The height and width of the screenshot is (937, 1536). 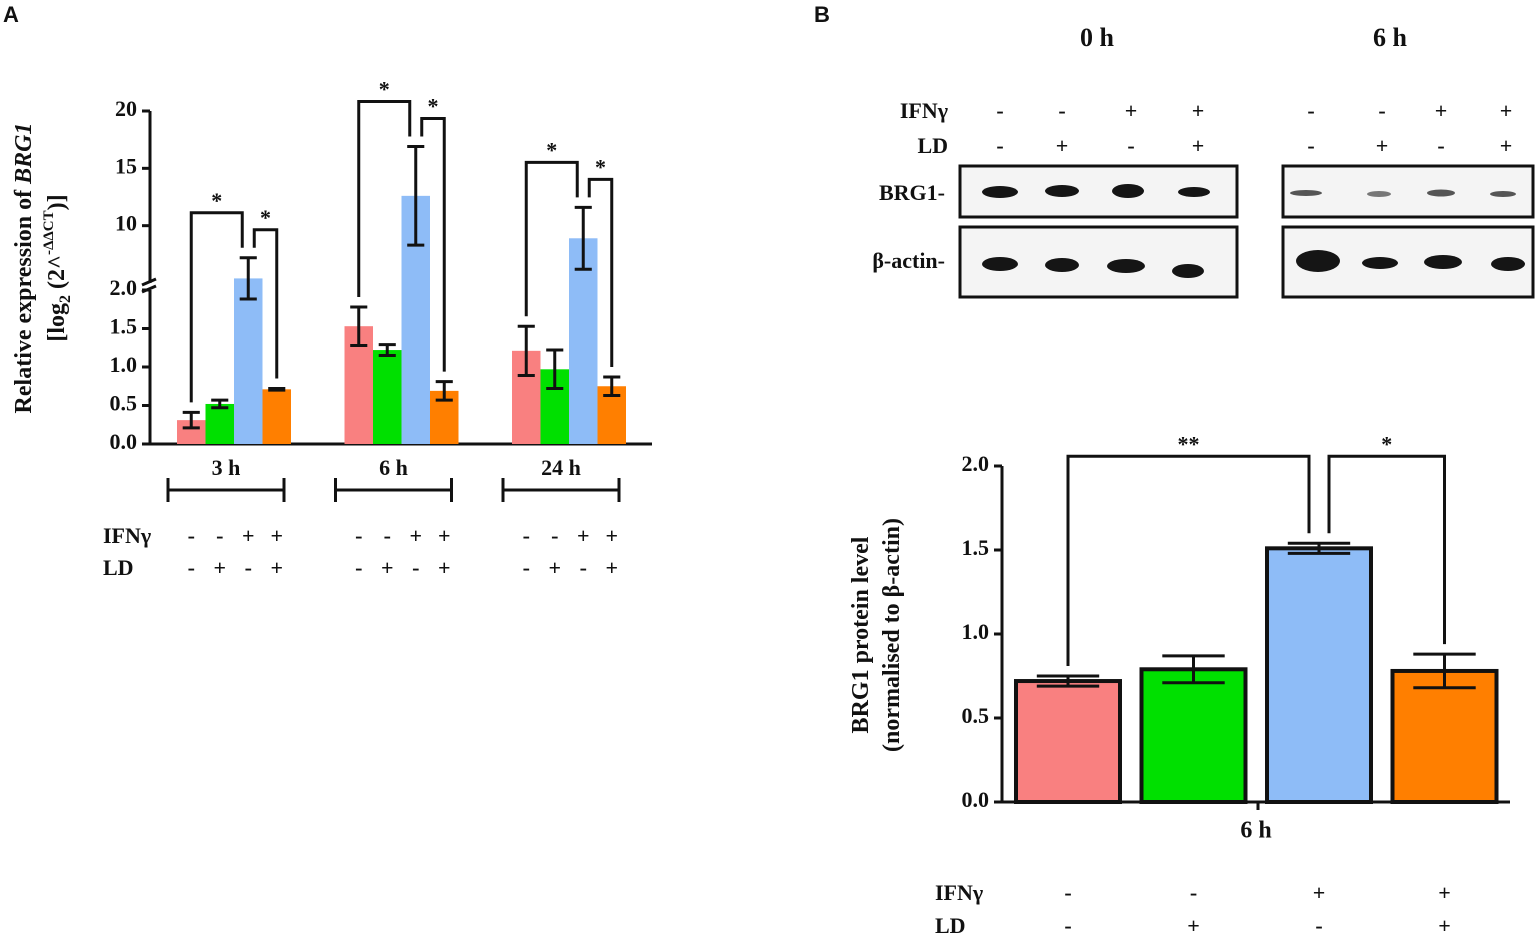 What do you see at coordinates (57, 267) in the screenshot?
I see `y-axis-label: [log2 (2^-ΔΔCT)]` at bounding box center [57, 267].